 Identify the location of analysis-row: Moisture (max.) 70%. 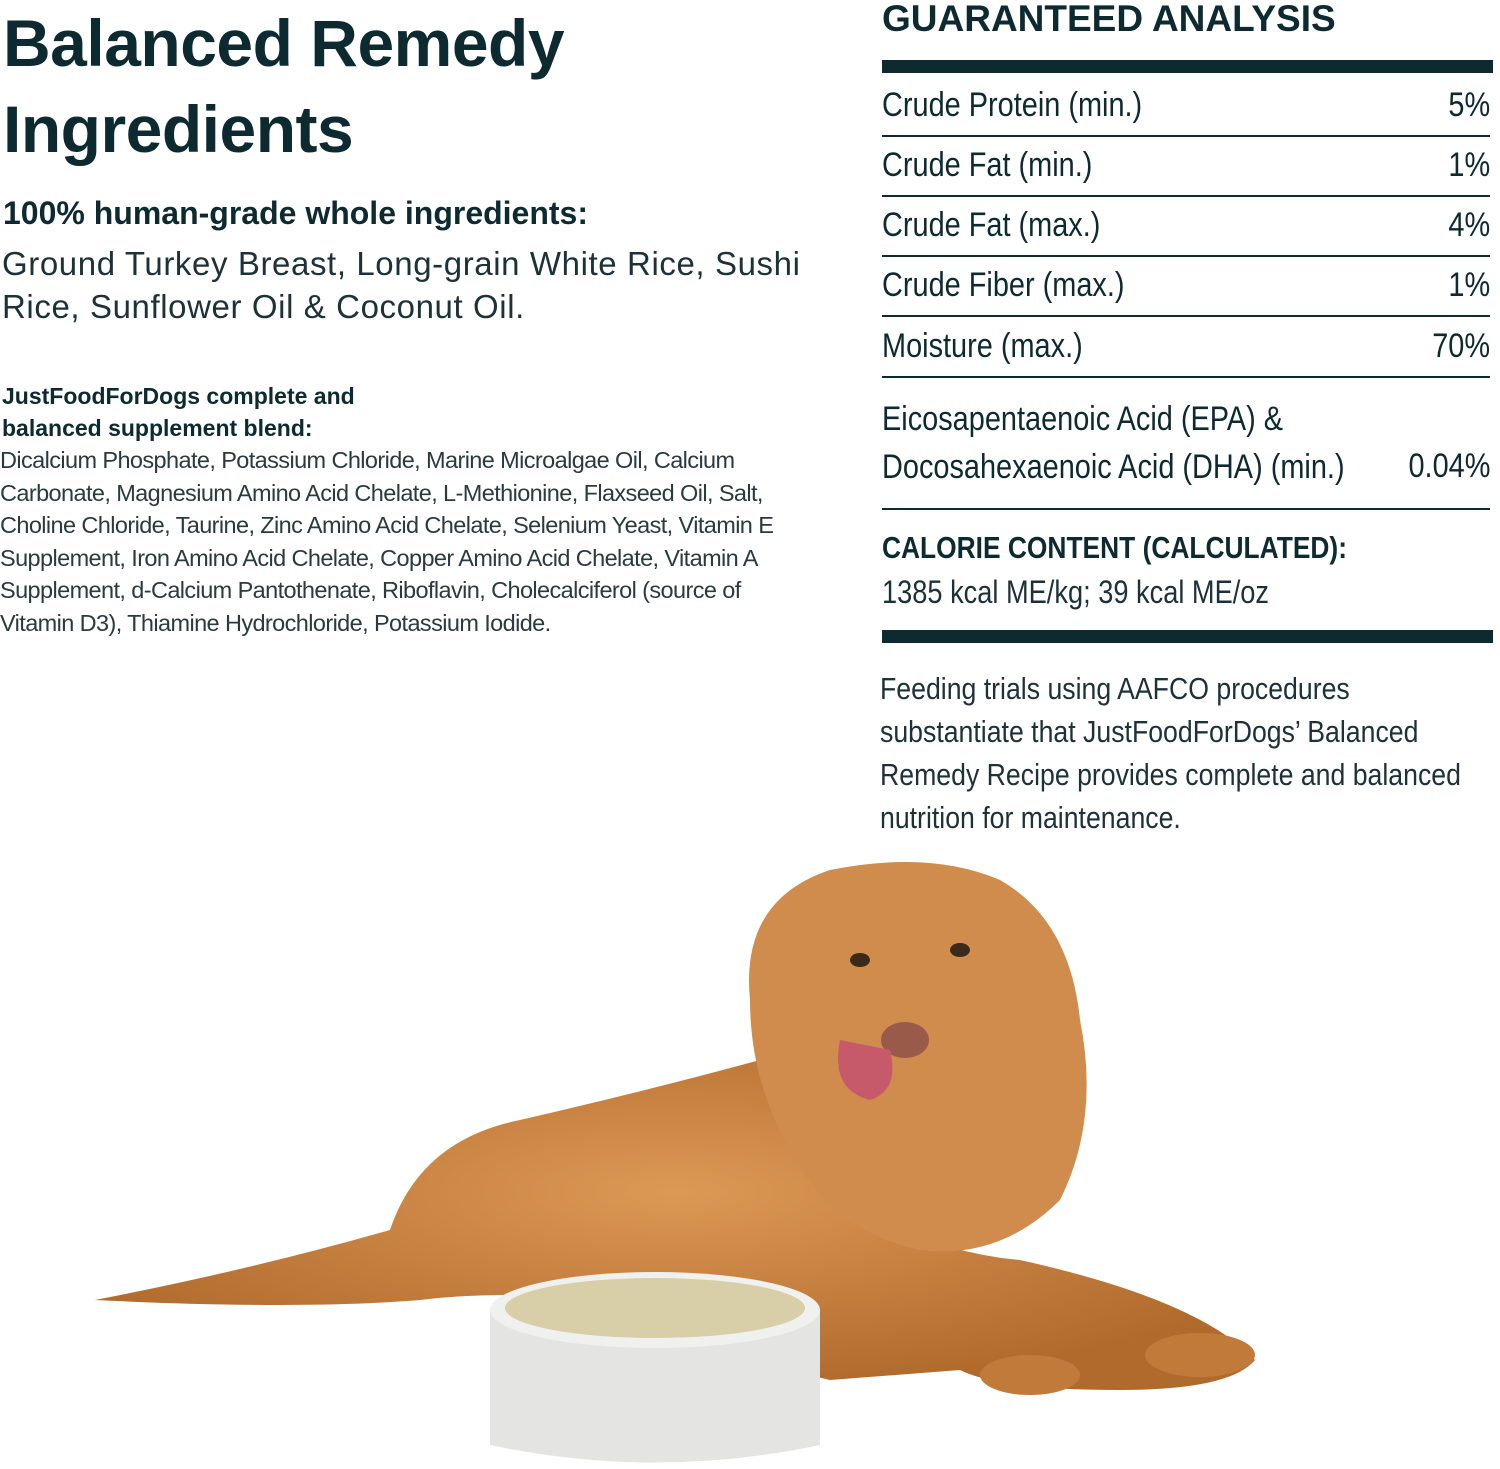
(1186, 347).